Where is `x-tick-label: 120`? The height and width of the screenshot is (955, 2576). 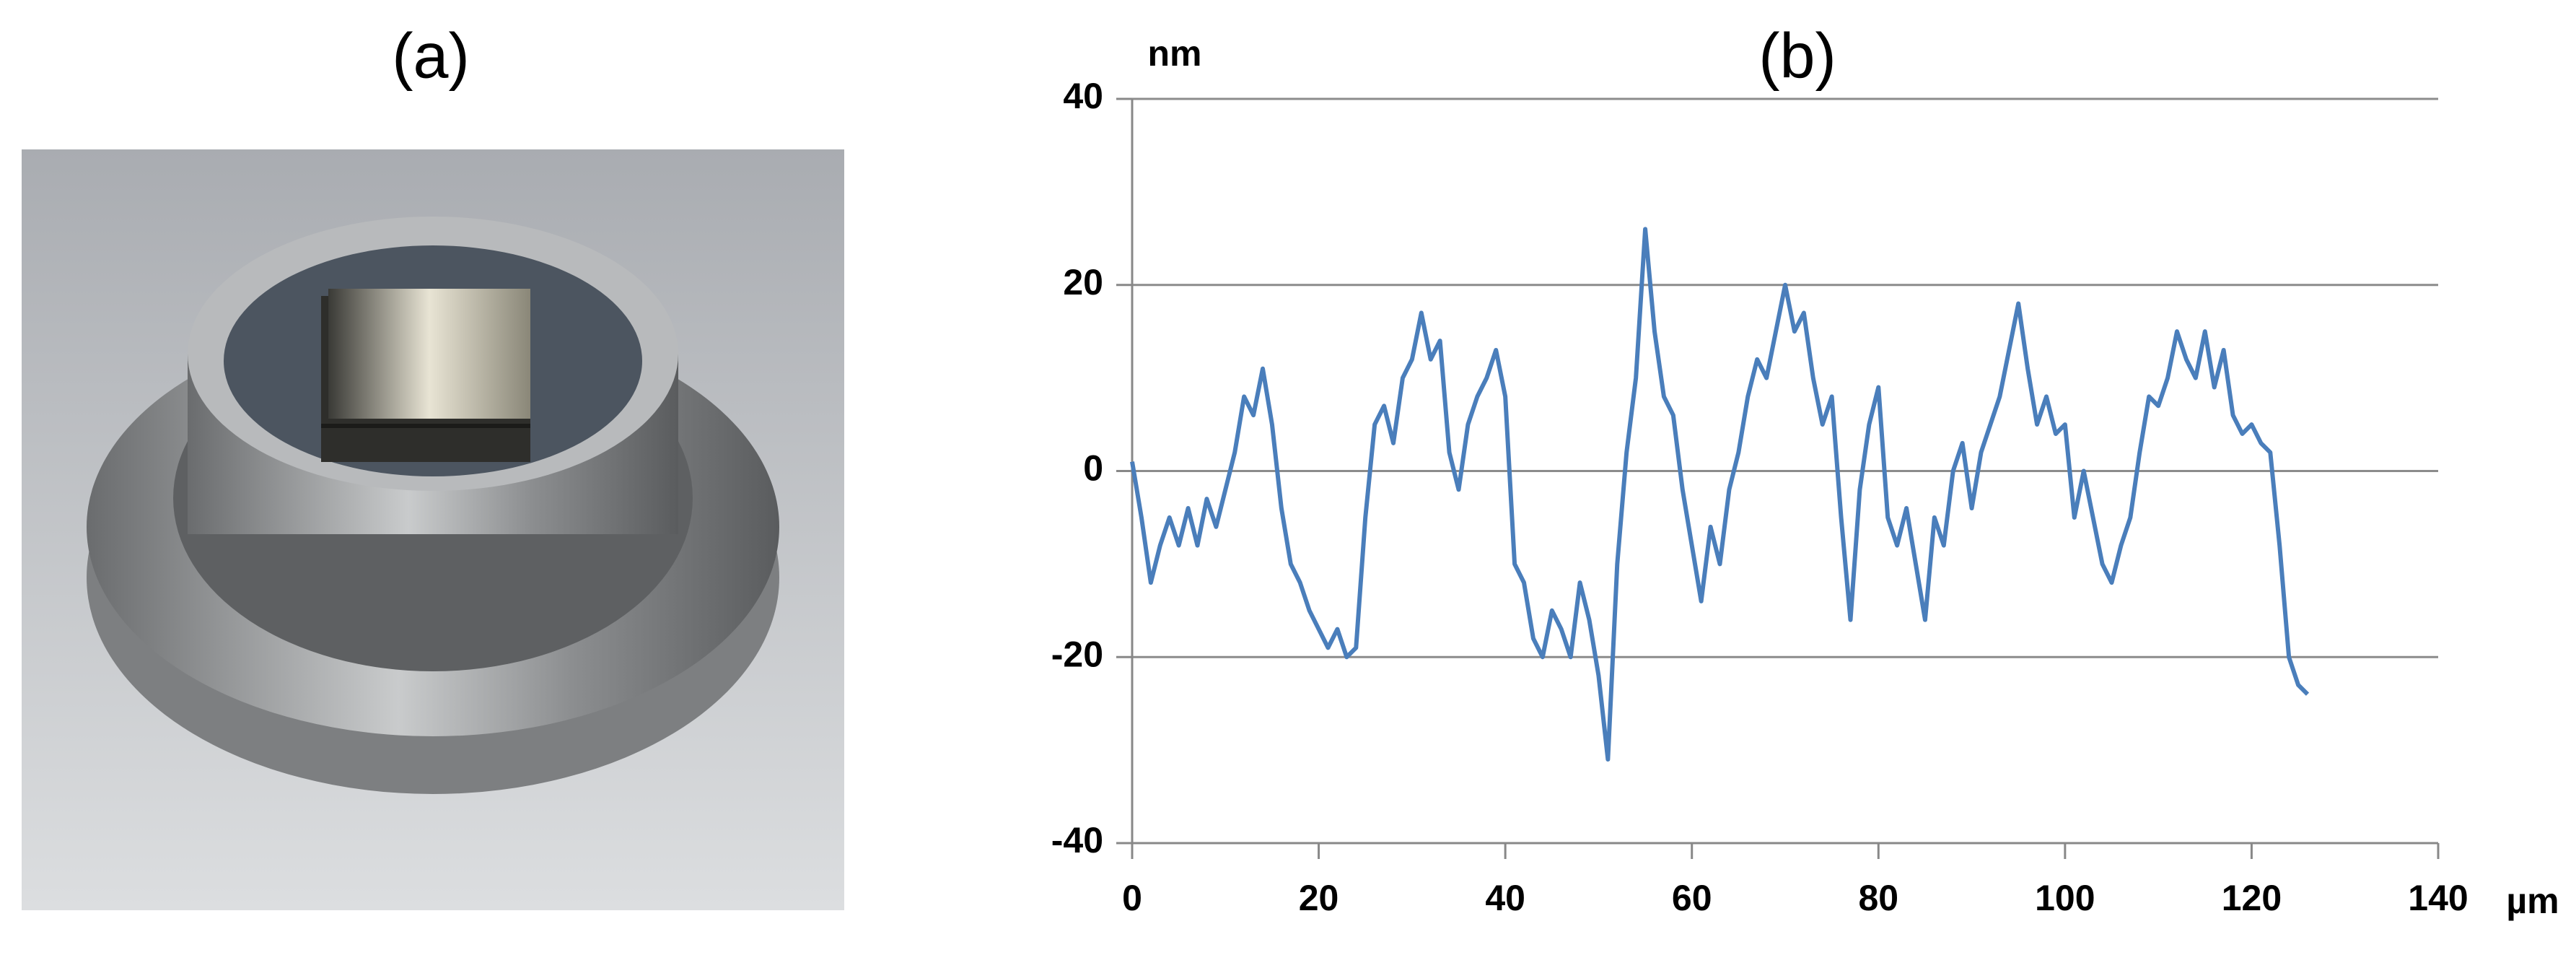
x-tick-label: 120 is located at coordinates (2252, 898).